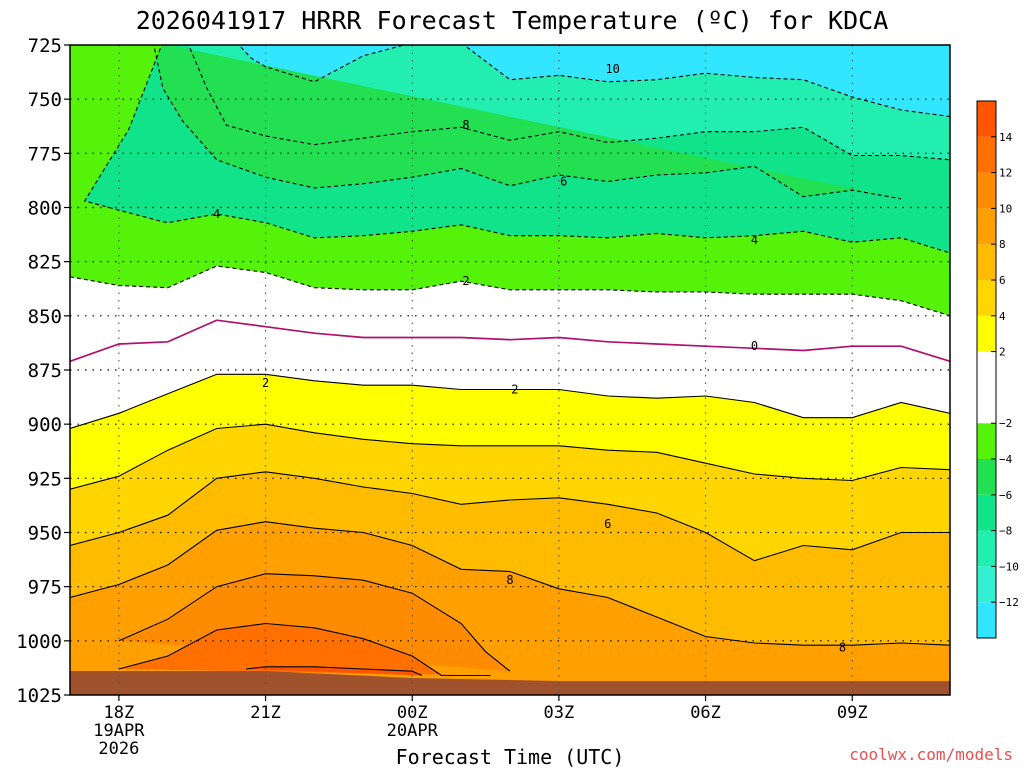 This screenshot has width=1024, height=768. What do you see at coordinates (1006, 459) in the screenshot?
I see `colorbar-label: −4` at bounding box center [1006, 459].